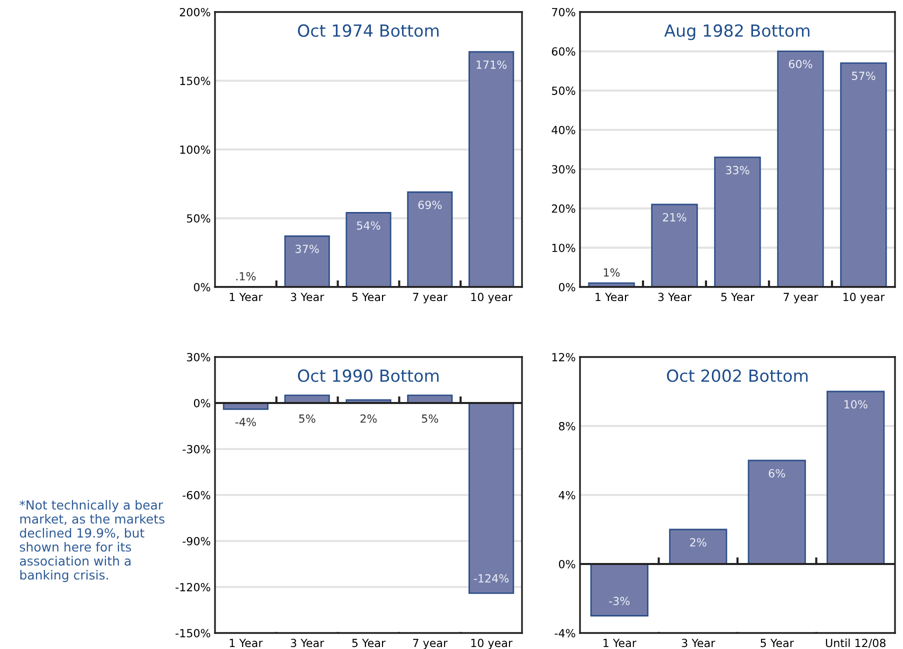  What do you see at coordinates (196, 449) in the screenshot?
I see `y-tick-label: -30%` at bounding box center [196, 449].